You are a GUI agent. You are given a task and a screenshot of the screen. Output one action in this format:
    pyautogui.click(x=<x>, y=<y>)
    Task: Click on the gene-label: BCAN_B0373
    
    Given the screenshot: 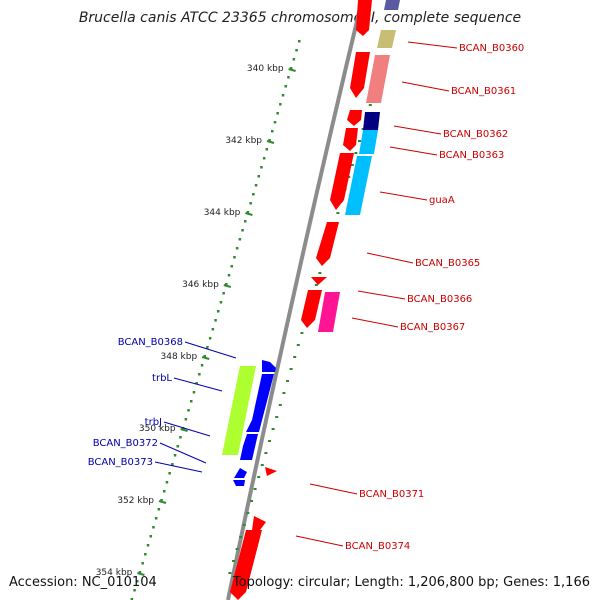 What is the action you would take?
    pyautogui.click(x=120, y=462)
    